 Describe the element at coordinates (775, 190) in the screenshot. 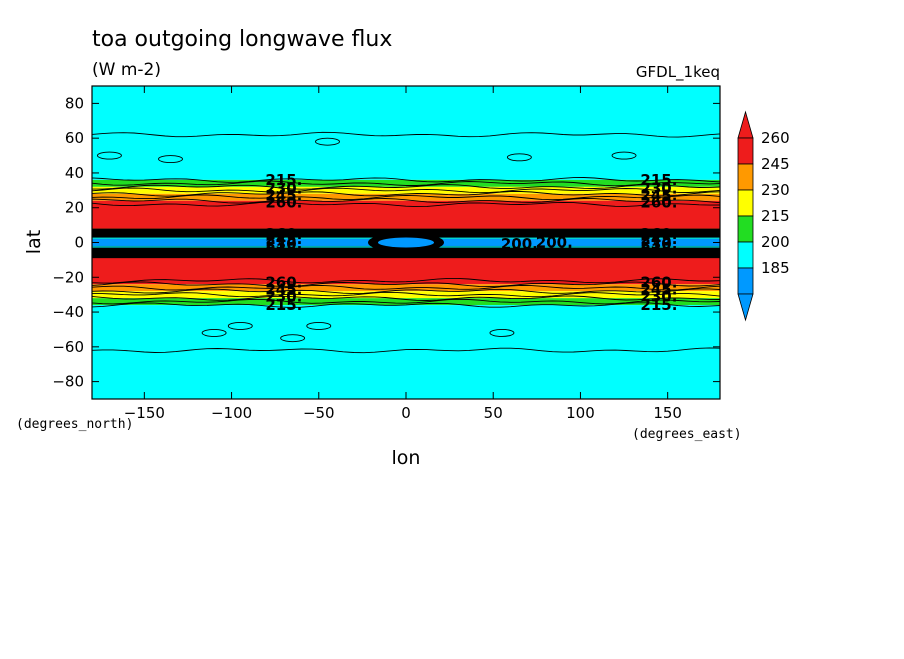

I see `colorbar-label: 230` at that location.